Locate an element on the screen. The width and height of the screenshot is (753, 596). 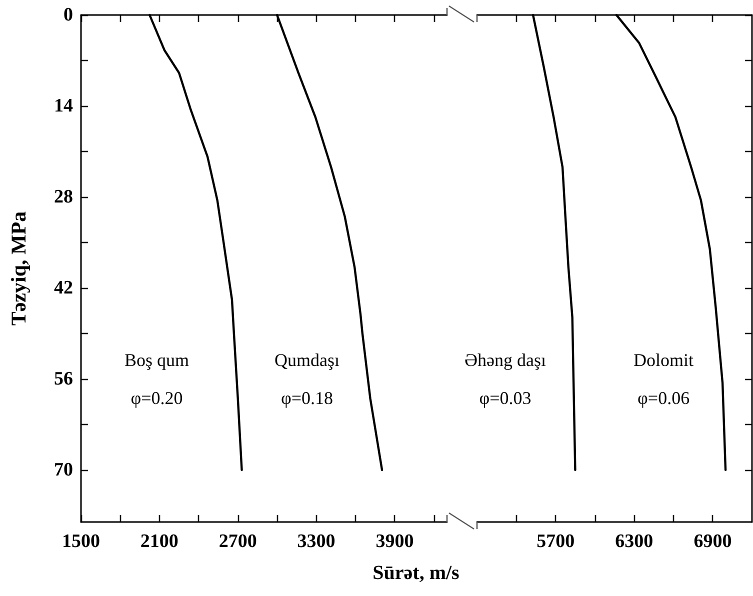
y-tick-label: 56 is located at coordinates (63, 379).